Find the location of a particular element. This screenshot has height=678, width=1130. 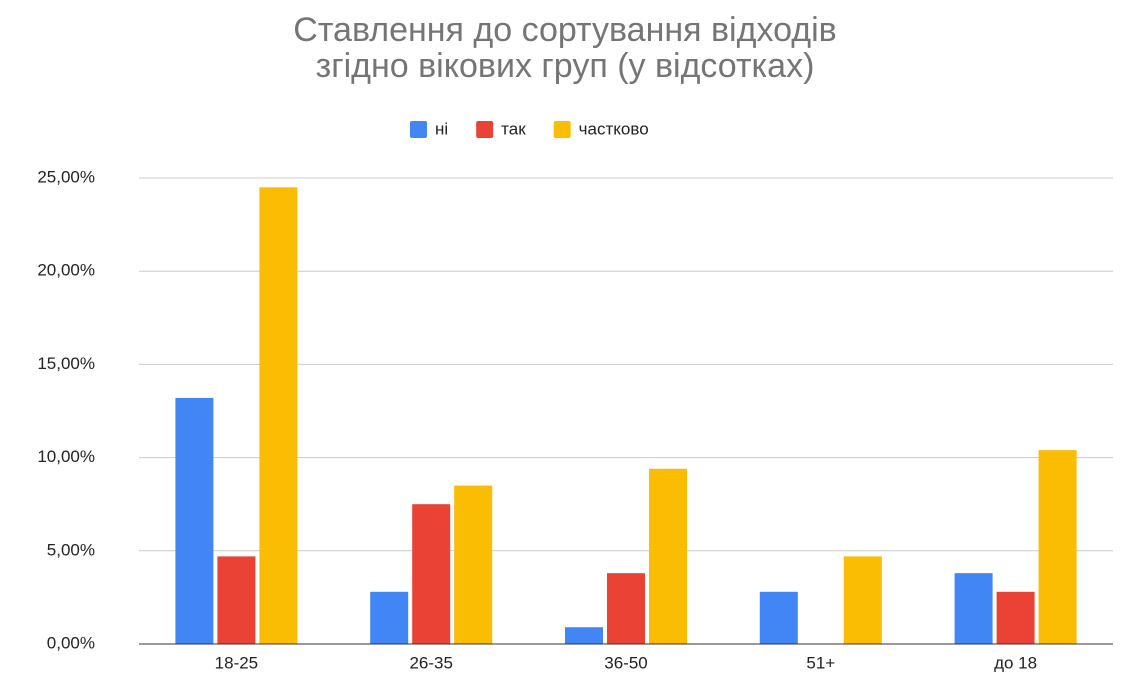

x-tick-label: 26-35 is located at coordinates (430, 662).